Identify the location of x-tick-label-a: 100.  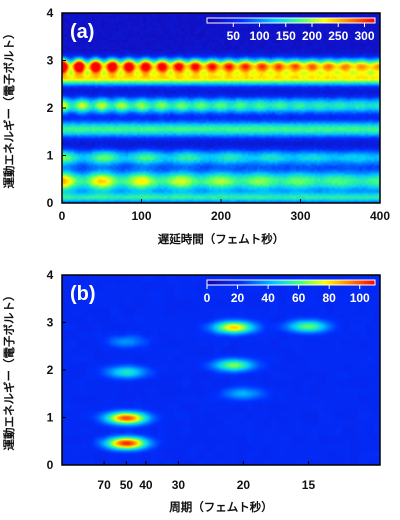
(141, 216).